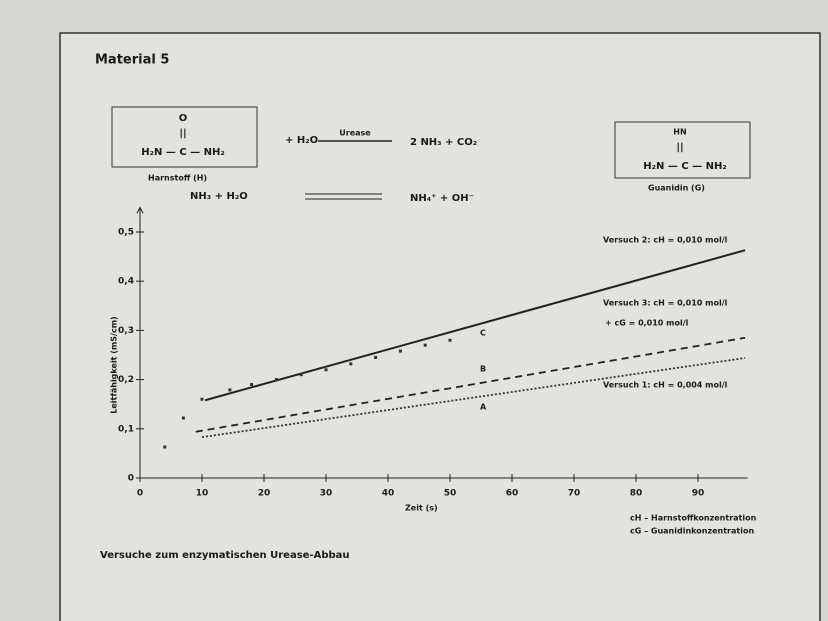  I want to click on x-tick-label: 30, so click(326, 494).